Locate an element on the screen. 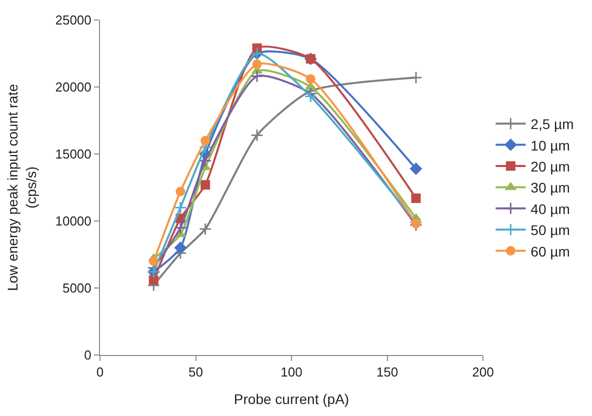  legend-label: 40 µm is located at coordinates (550, 208).